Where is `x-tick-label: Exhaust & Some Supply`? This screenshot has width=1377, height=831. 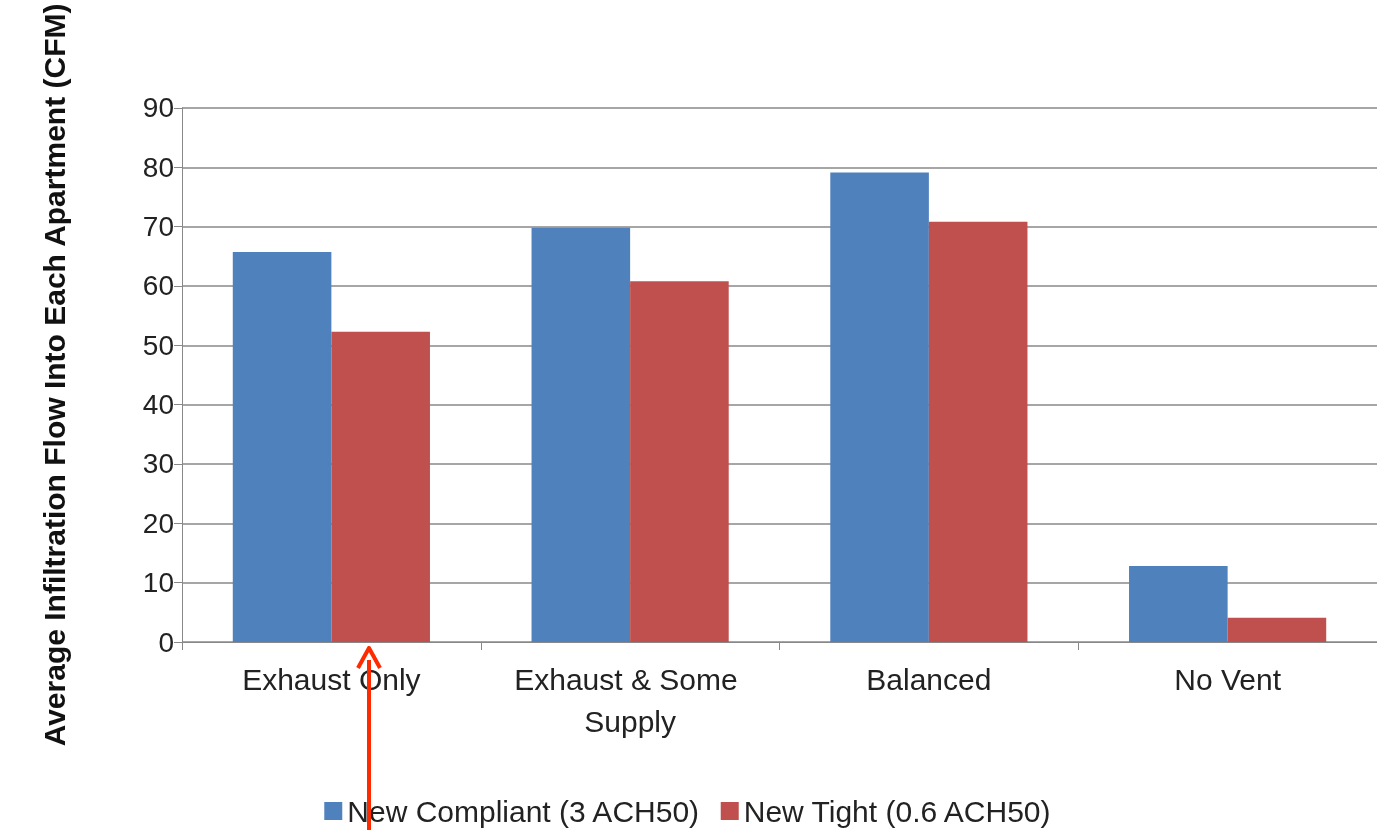 x-tick-label: Exhaust & Some Supply is located at coordinates (630, 700).